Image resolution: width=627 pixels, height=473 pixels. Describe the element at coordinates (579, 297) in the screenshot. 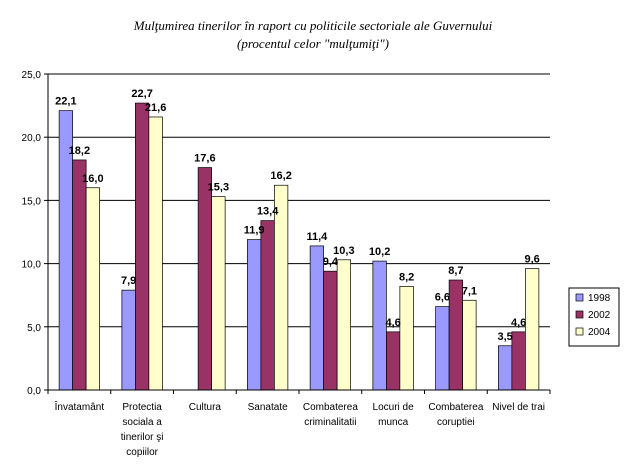

I see `legend-swatch-1998` at that location.